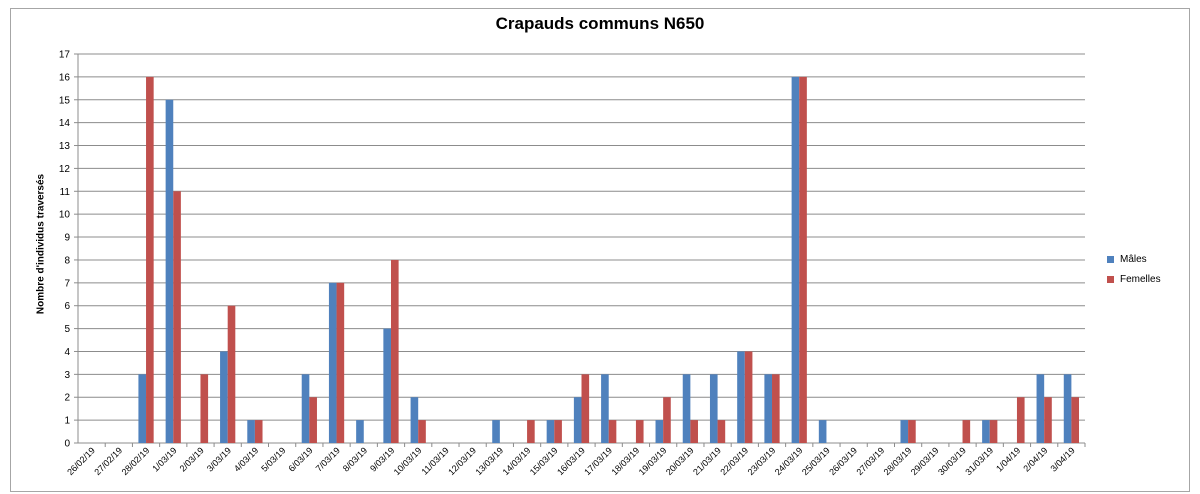  I want to click on x-tick-label: 16/03/19, so click(571, 461).